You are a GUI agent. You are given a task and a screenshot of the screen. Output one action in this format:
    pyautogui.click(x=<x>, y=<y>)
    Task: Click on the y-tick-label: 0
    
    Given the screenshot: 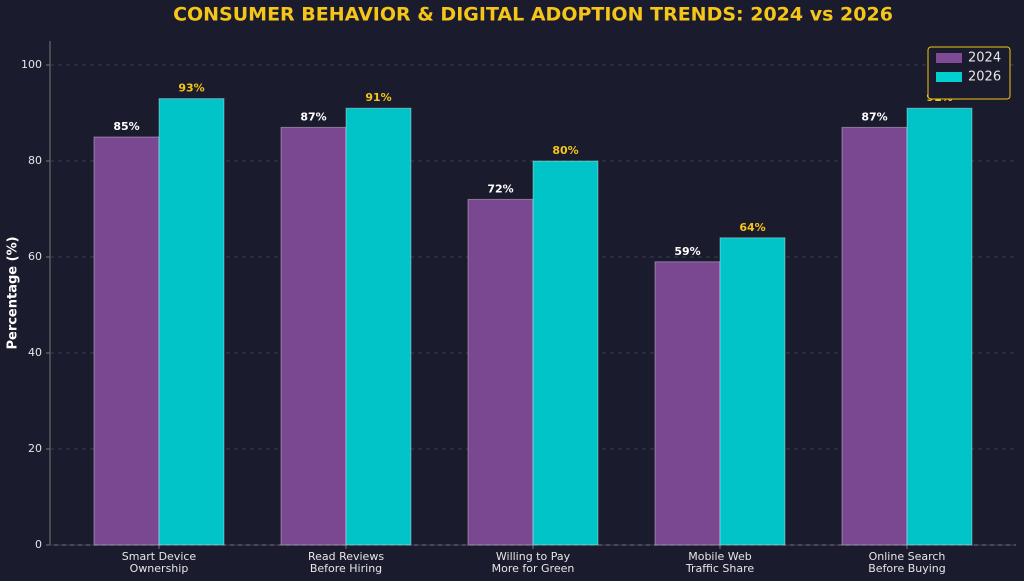 What is the action you would take?
    pyautogui.click(x=38, y=544)
    